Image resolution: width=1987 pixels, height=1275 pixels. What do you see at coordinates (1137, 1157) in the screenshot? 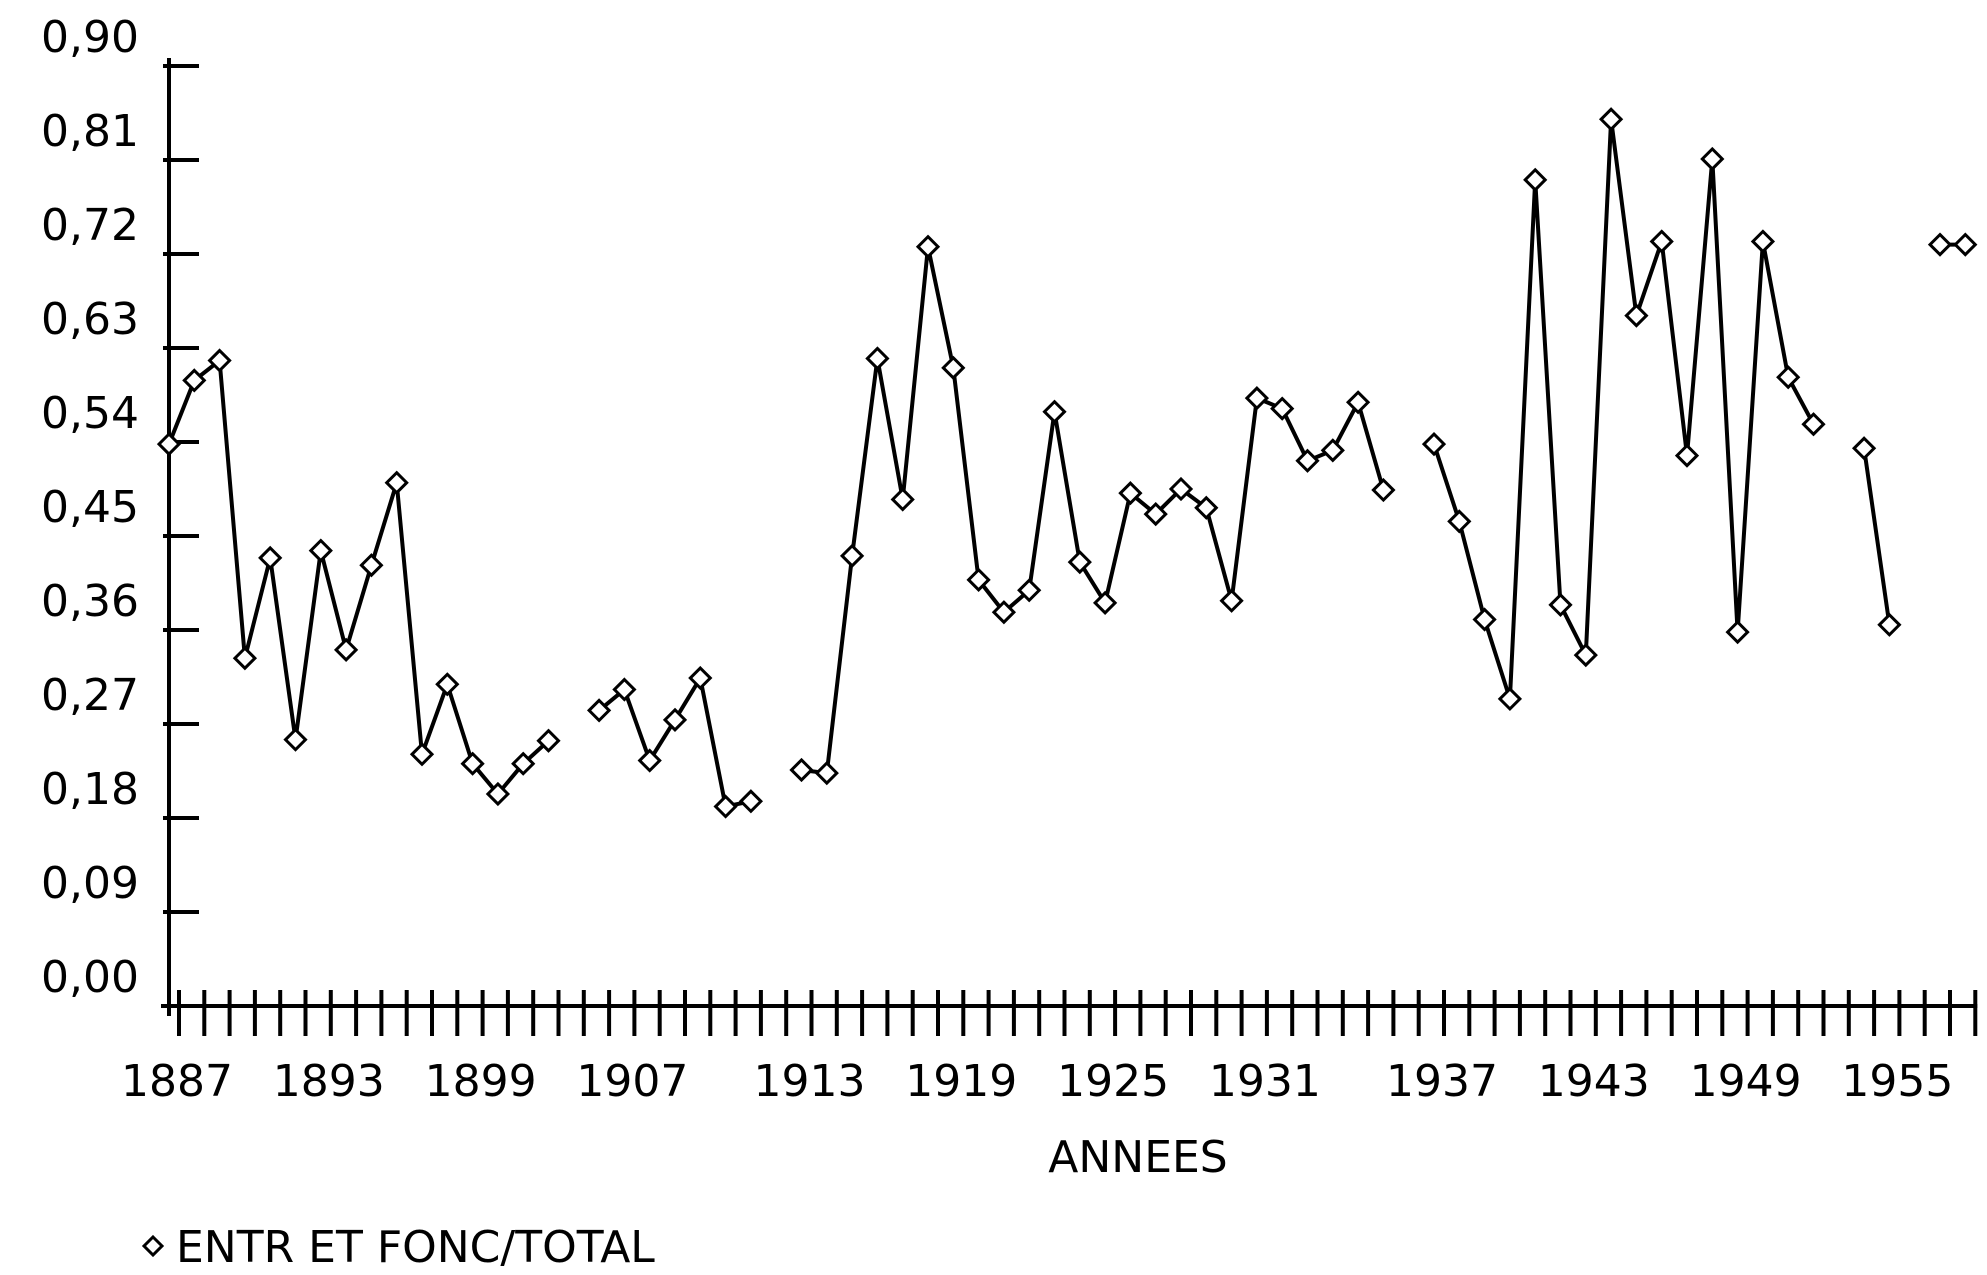
I see `x-axis-label: ANNEES` at bounding box center [1137, 1157].